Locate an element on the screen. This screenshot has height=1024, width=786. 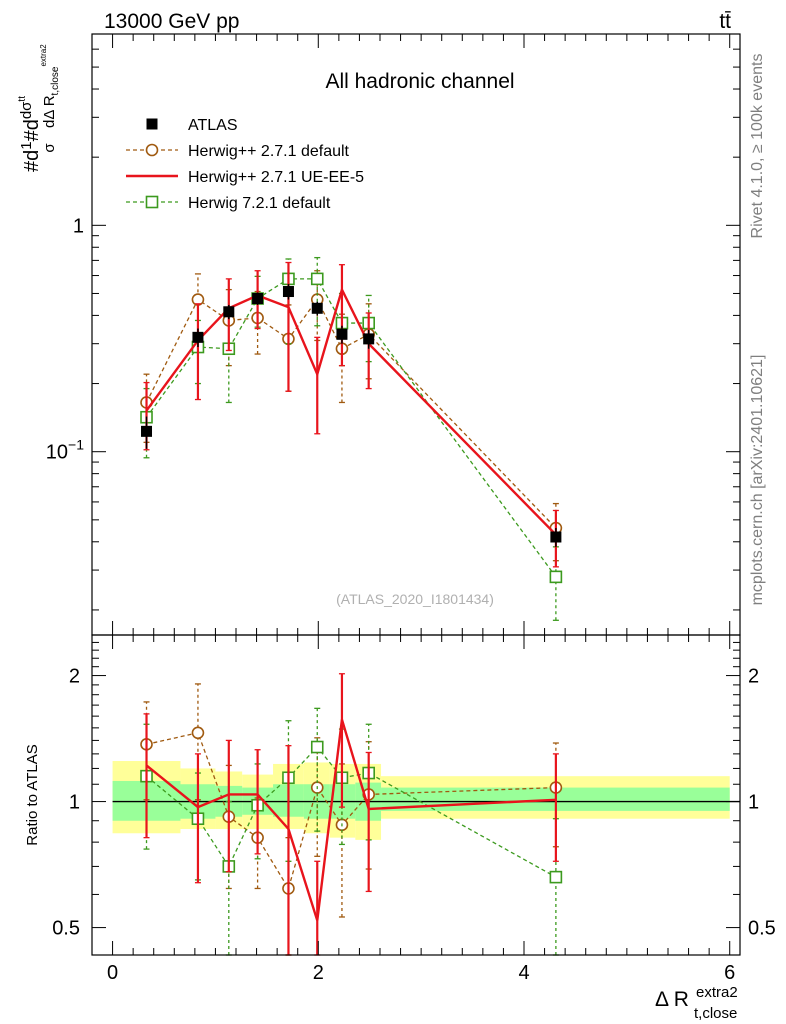
rivet-version-label: Rivet 4.1.0, ≥ 100k events is located at coordinates (757, 146).